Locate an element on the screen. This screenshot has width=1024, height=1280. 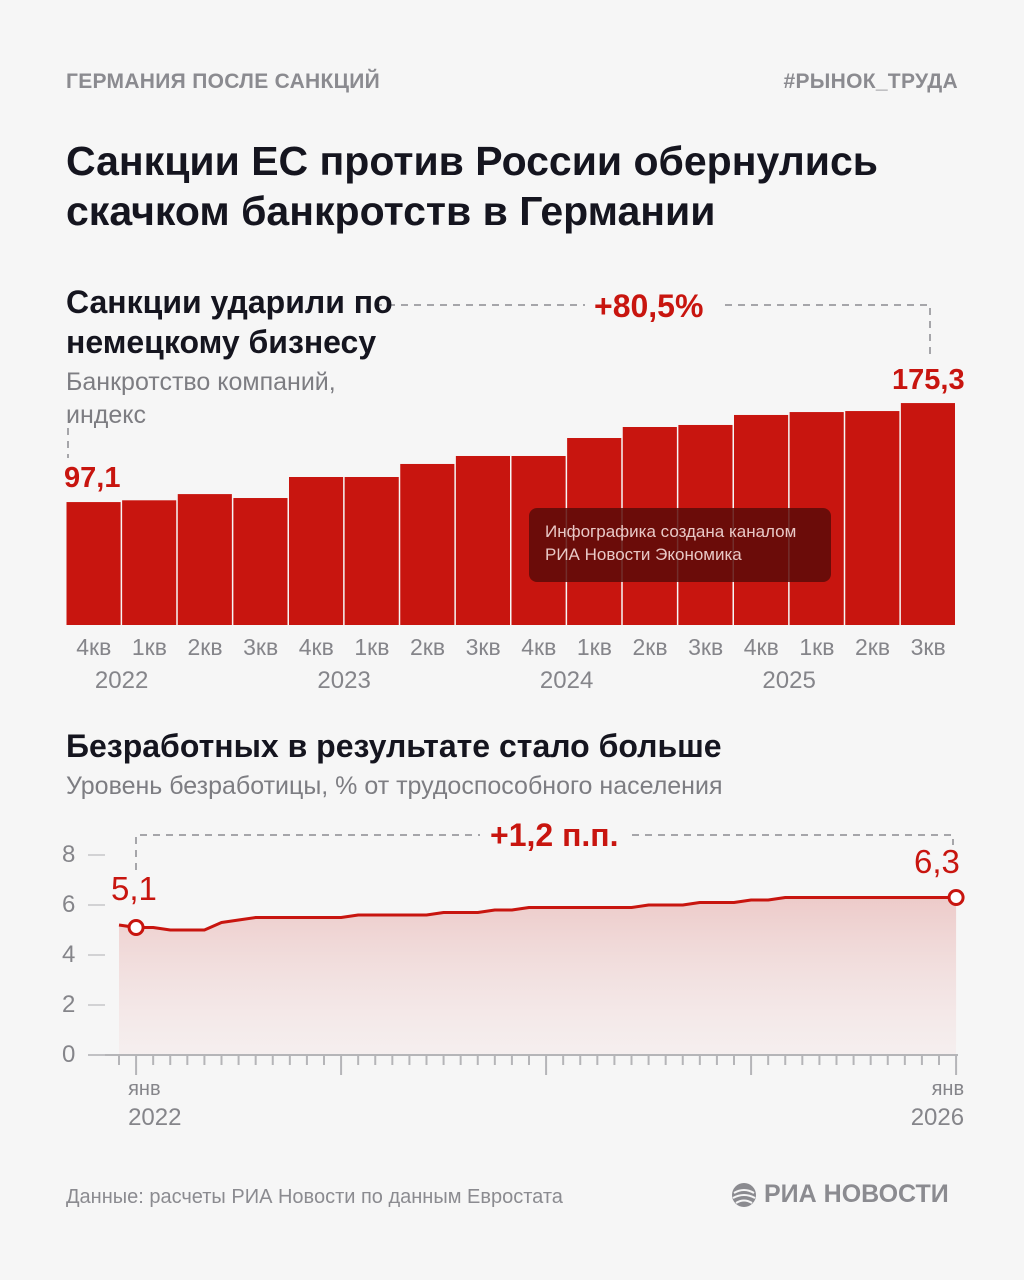
y-tick-label: 6 is located at coordinates (69, 904).